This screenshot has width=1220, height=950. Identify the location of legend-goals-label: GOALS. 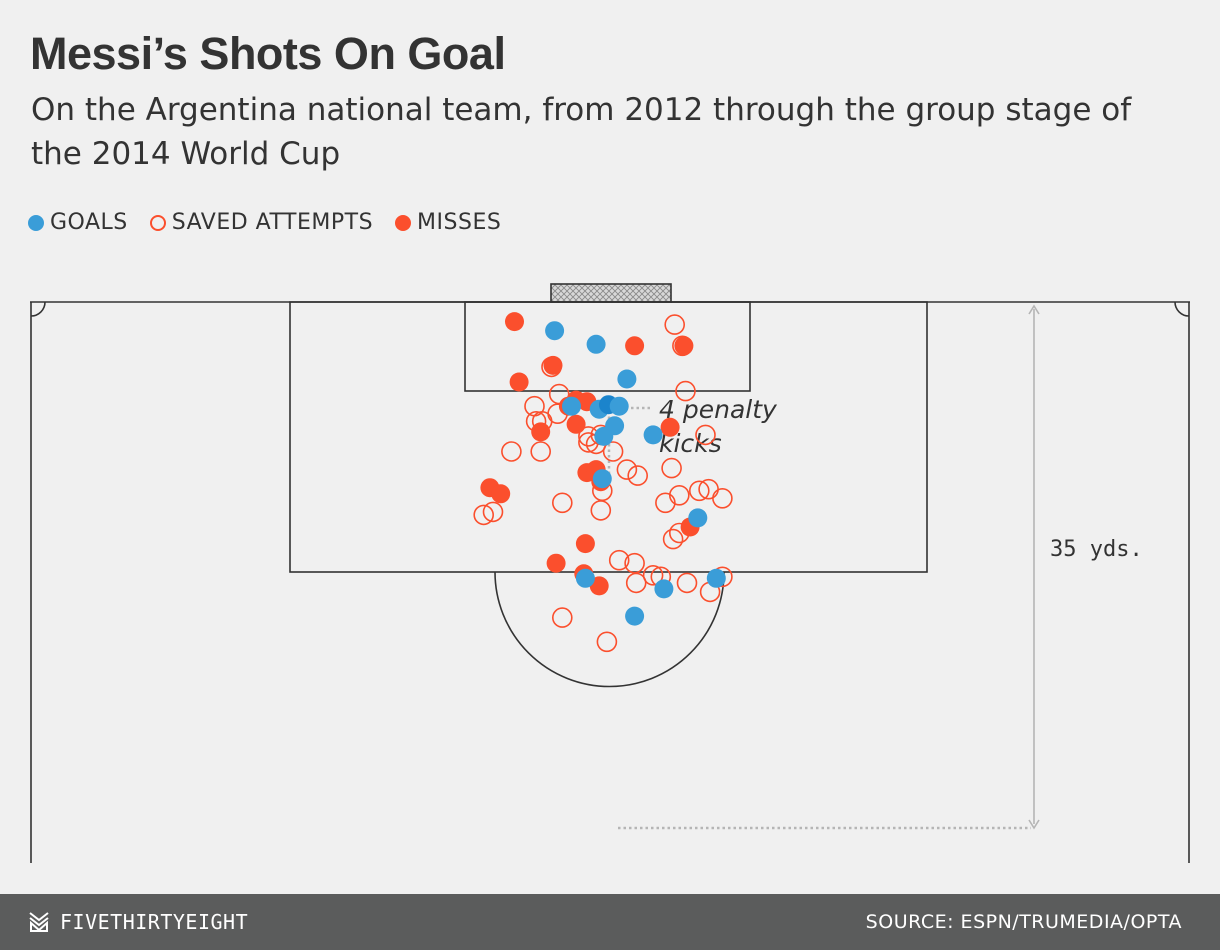
(89, 222).